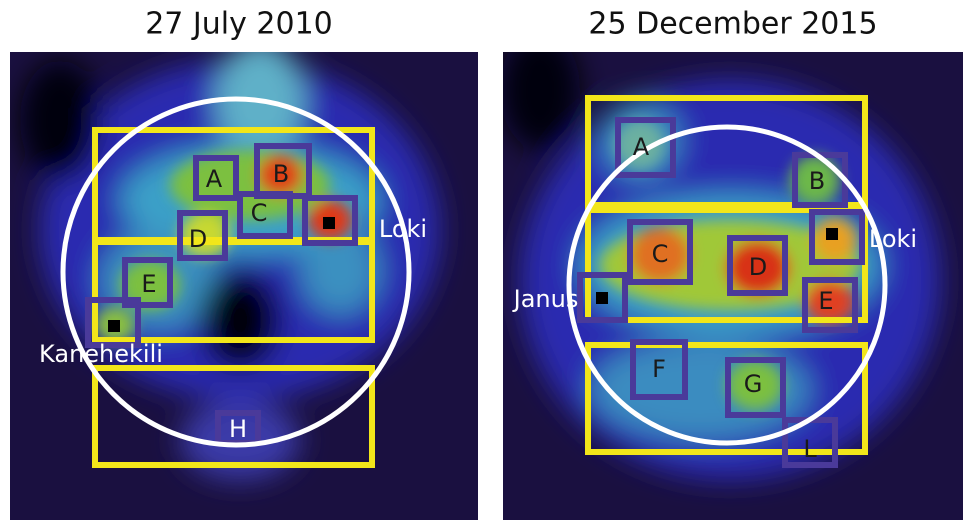  I want to click on label: L, so click(810, 449).